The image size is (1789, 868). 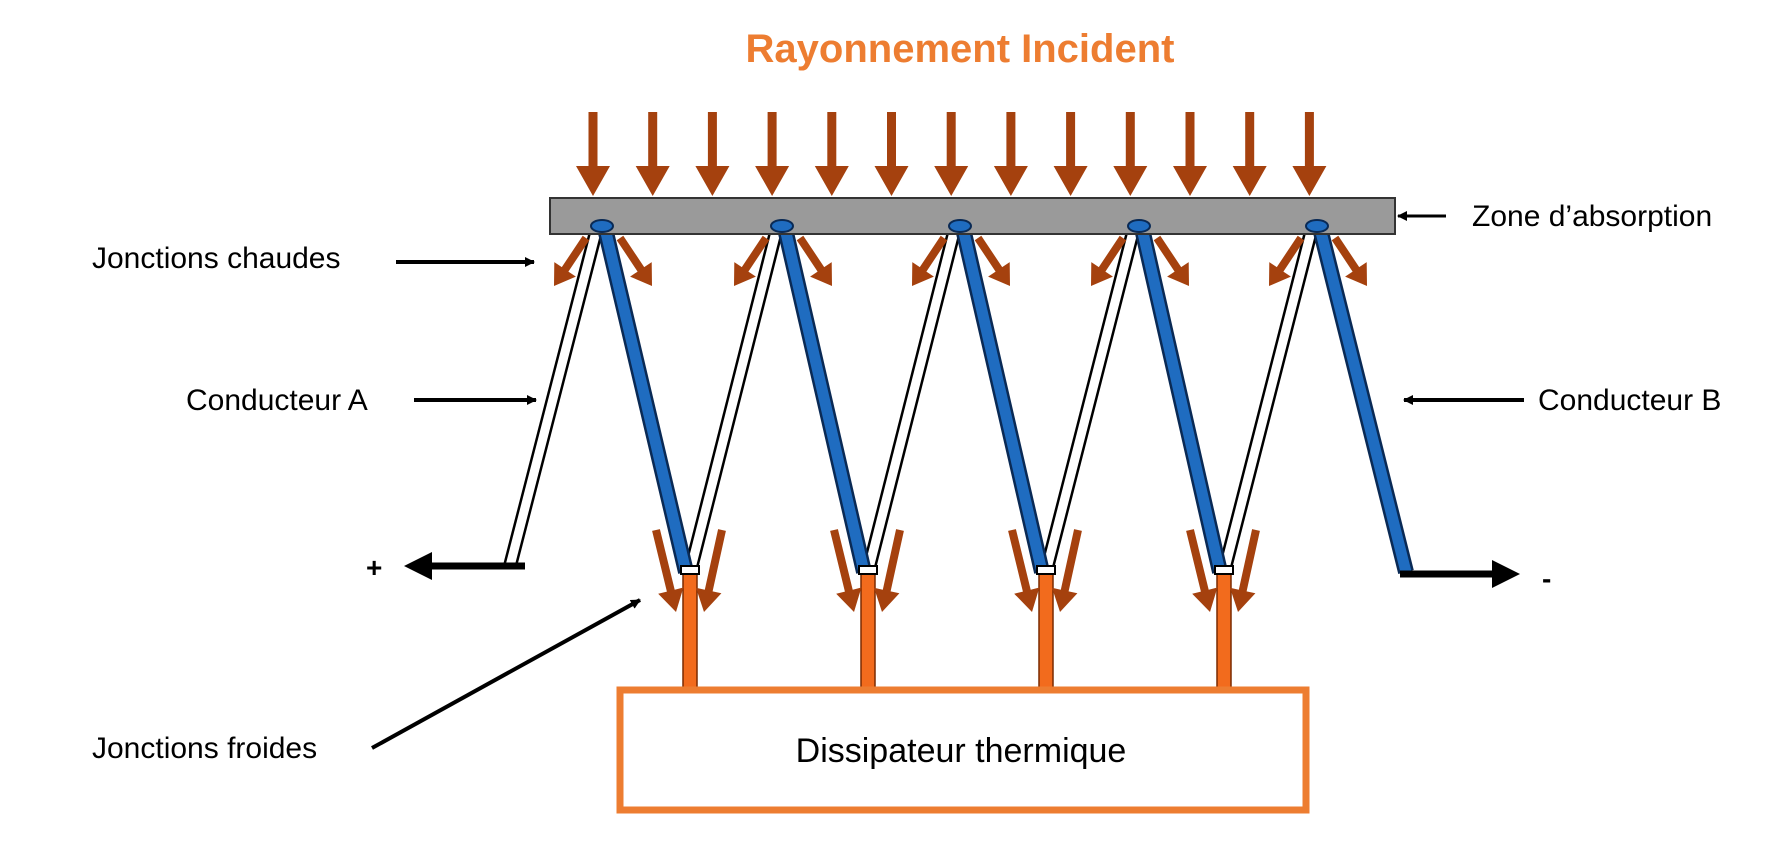 What do you see at coordinates (1592, 216) in the screenshot?
I see `absorption-zone-label: Zone d’absorption` at bounding box center [1592, 216].